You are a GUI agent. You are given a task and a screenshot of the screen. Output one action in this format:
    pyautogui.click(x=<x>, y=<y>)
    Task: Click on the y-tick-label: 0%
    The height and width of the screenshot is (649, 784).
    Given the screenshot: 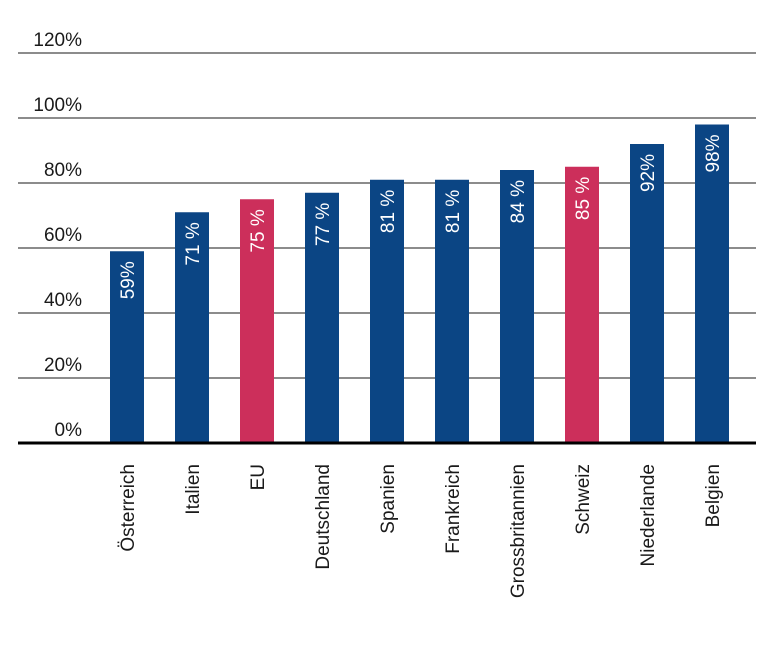 What is the action you would take?
    pyautogui.click(x=69, y=430)
    